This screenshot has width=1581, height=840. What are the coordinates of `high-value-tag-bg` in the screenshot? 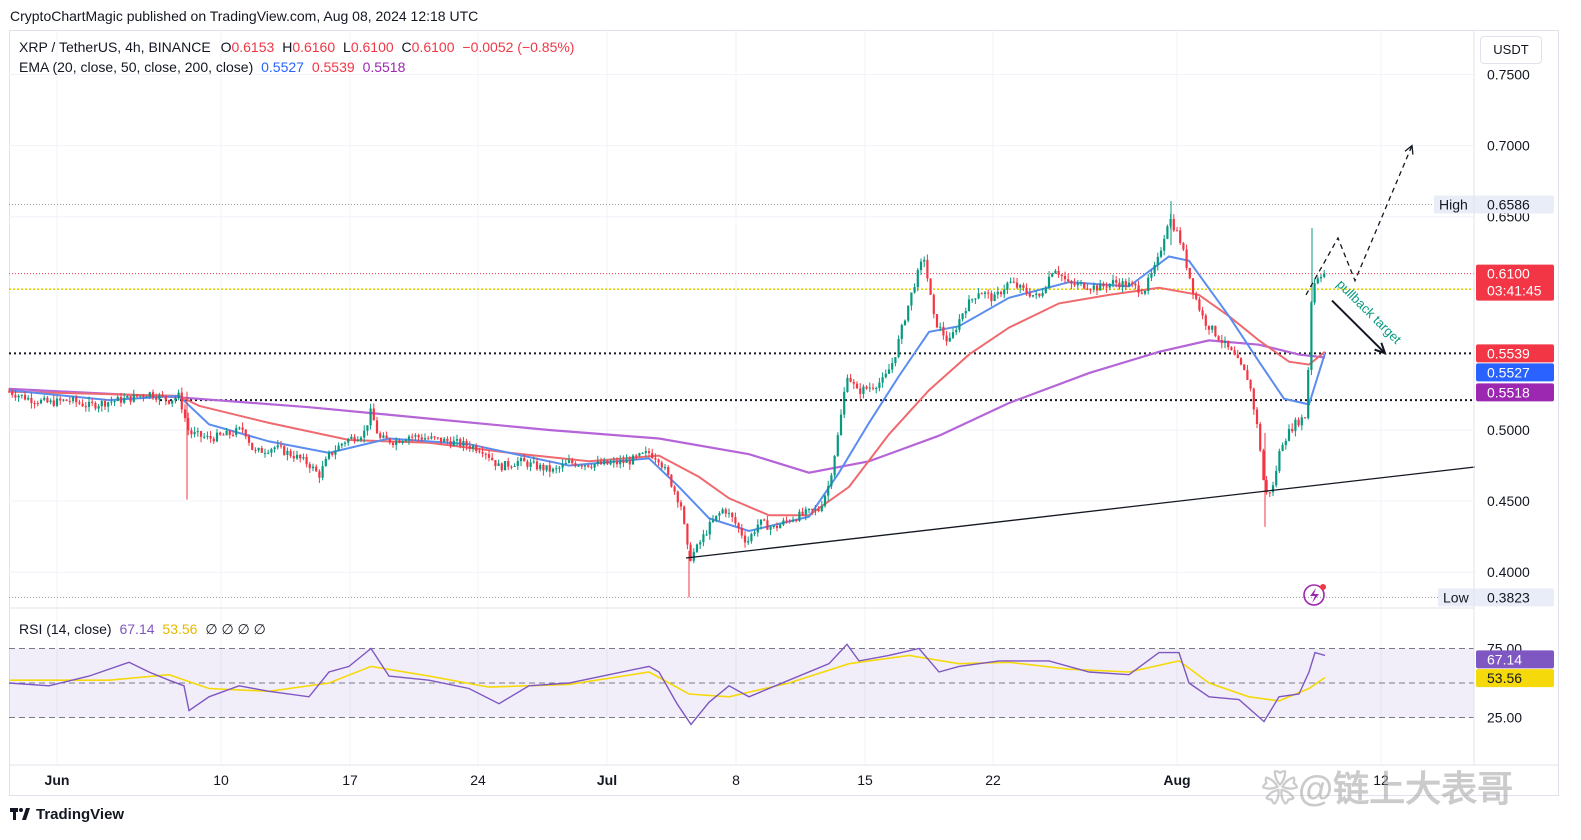 It's located at (1515, 204).